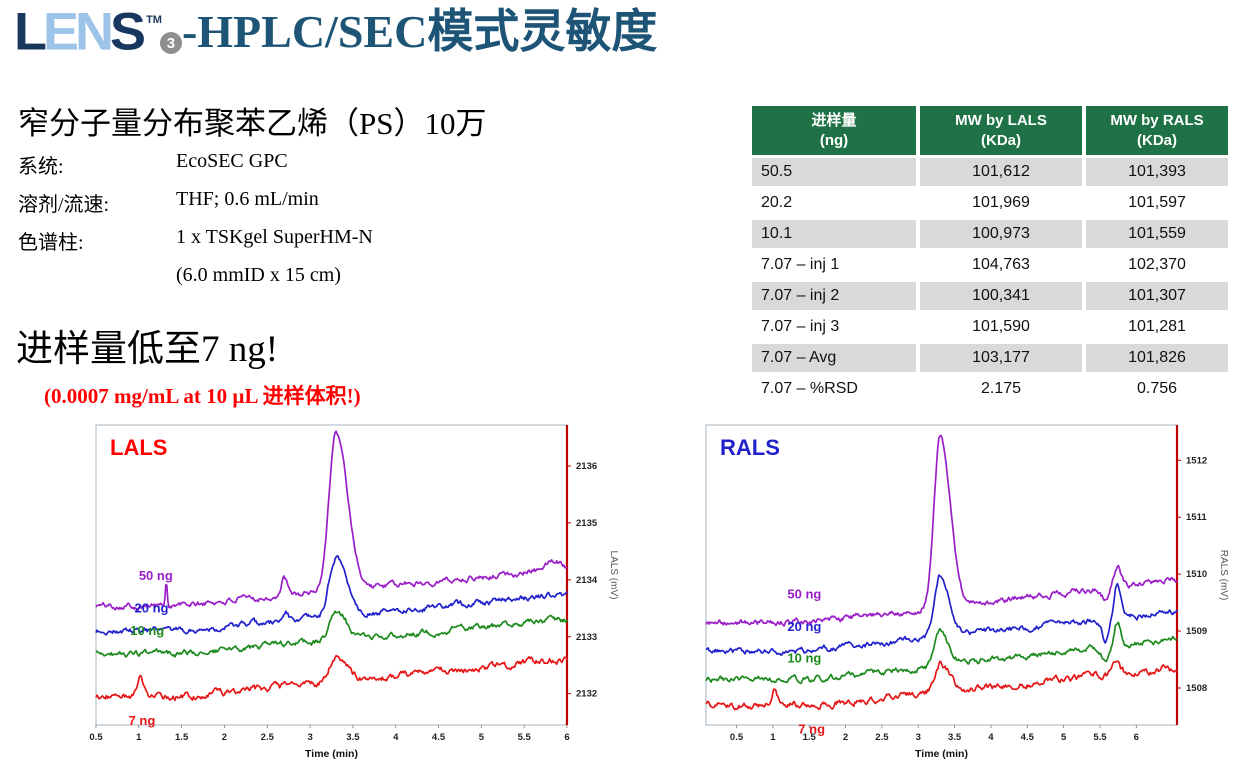 This screenshot has height=767, width=1245. I want to click on table-row: 7.07 – %RSD 2.175 0.756, so click(990, 389).